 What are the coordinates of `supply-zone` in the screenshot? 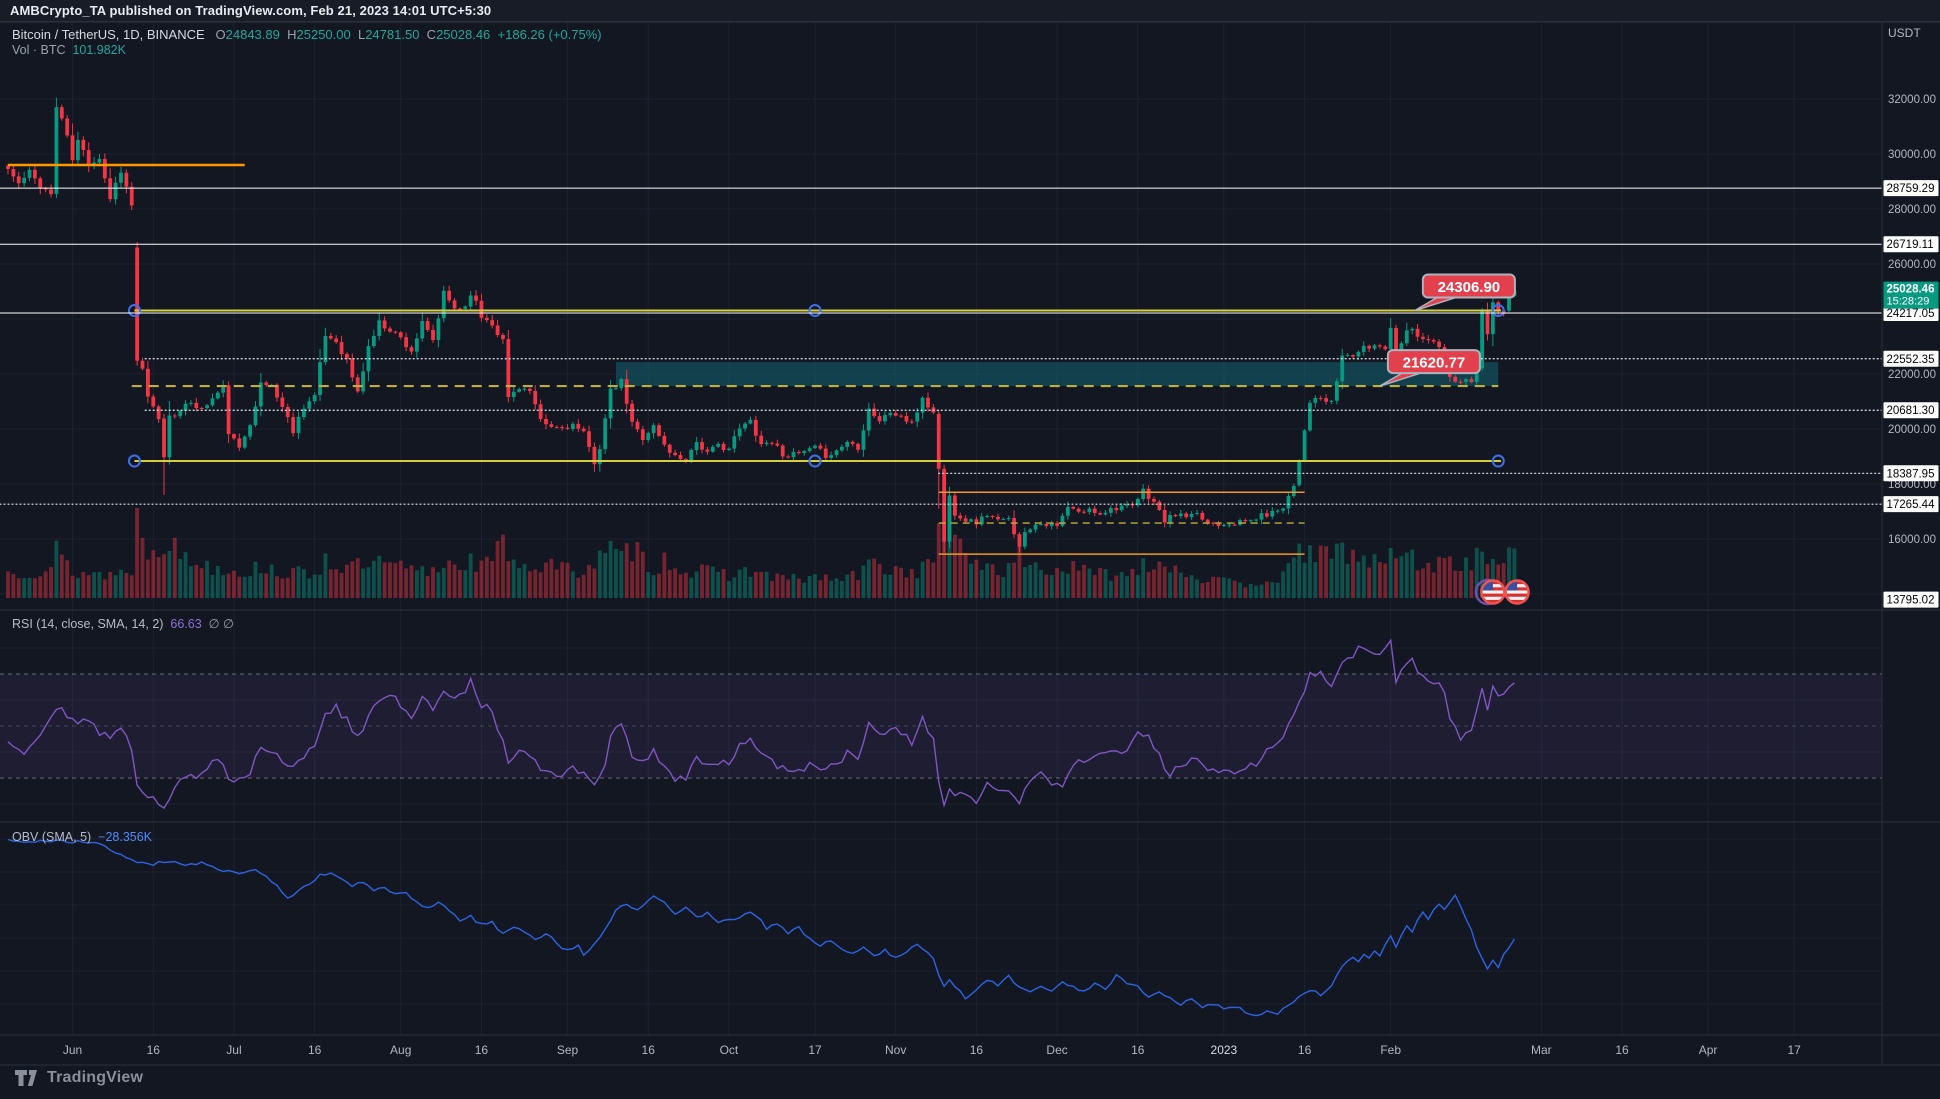 It's located at (1057, 374).